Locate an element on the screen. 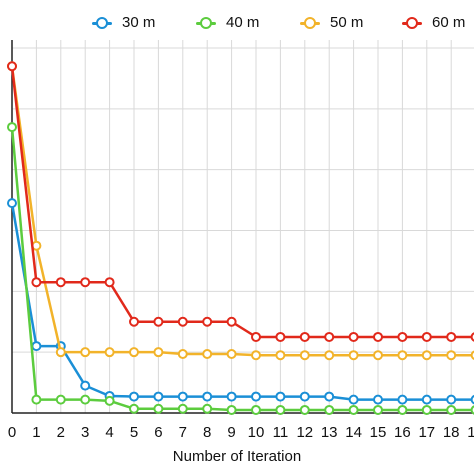 This screenshot has height=474, width=474. x-tick-labels: 012345678910111213141516171819 is located at coordinates (241, 432).